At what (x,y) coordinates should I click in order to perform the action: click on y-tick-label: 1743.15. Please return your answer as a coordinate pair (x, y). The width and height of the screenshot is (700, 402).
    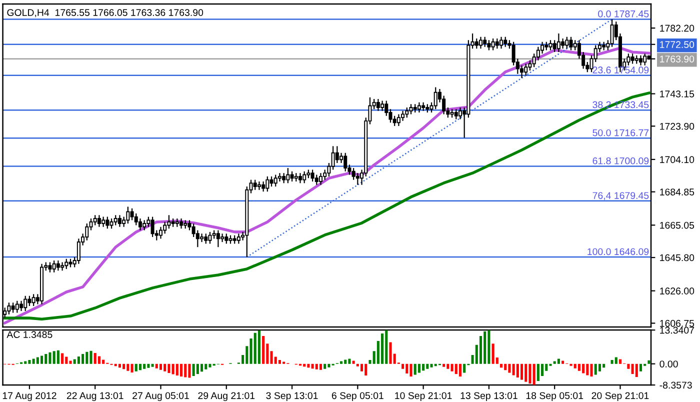
    Looking at the image, I should click on (677, 94).